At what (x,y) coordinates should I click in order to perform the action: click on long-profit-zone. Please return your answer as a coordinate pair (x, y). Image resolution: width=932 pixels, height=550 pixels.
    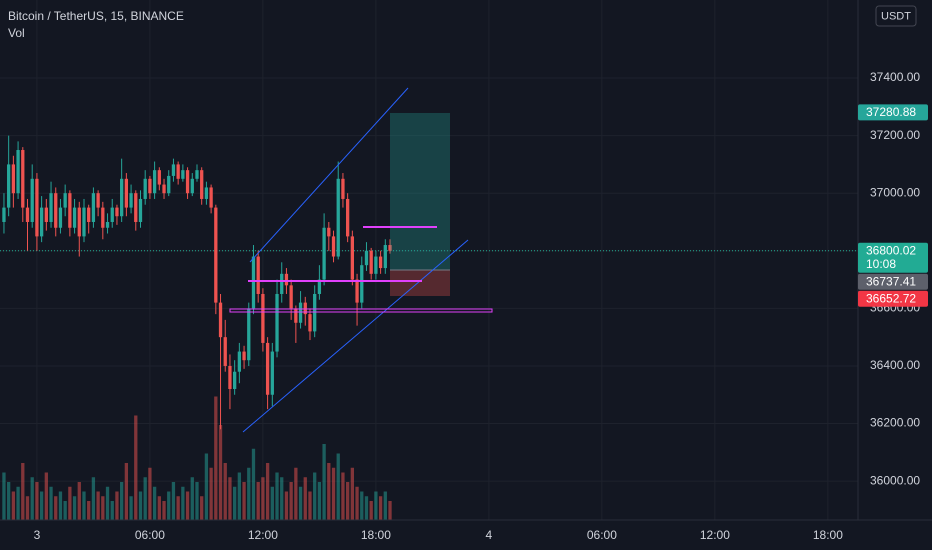
    Looking at the image, I should click on (420, 191).